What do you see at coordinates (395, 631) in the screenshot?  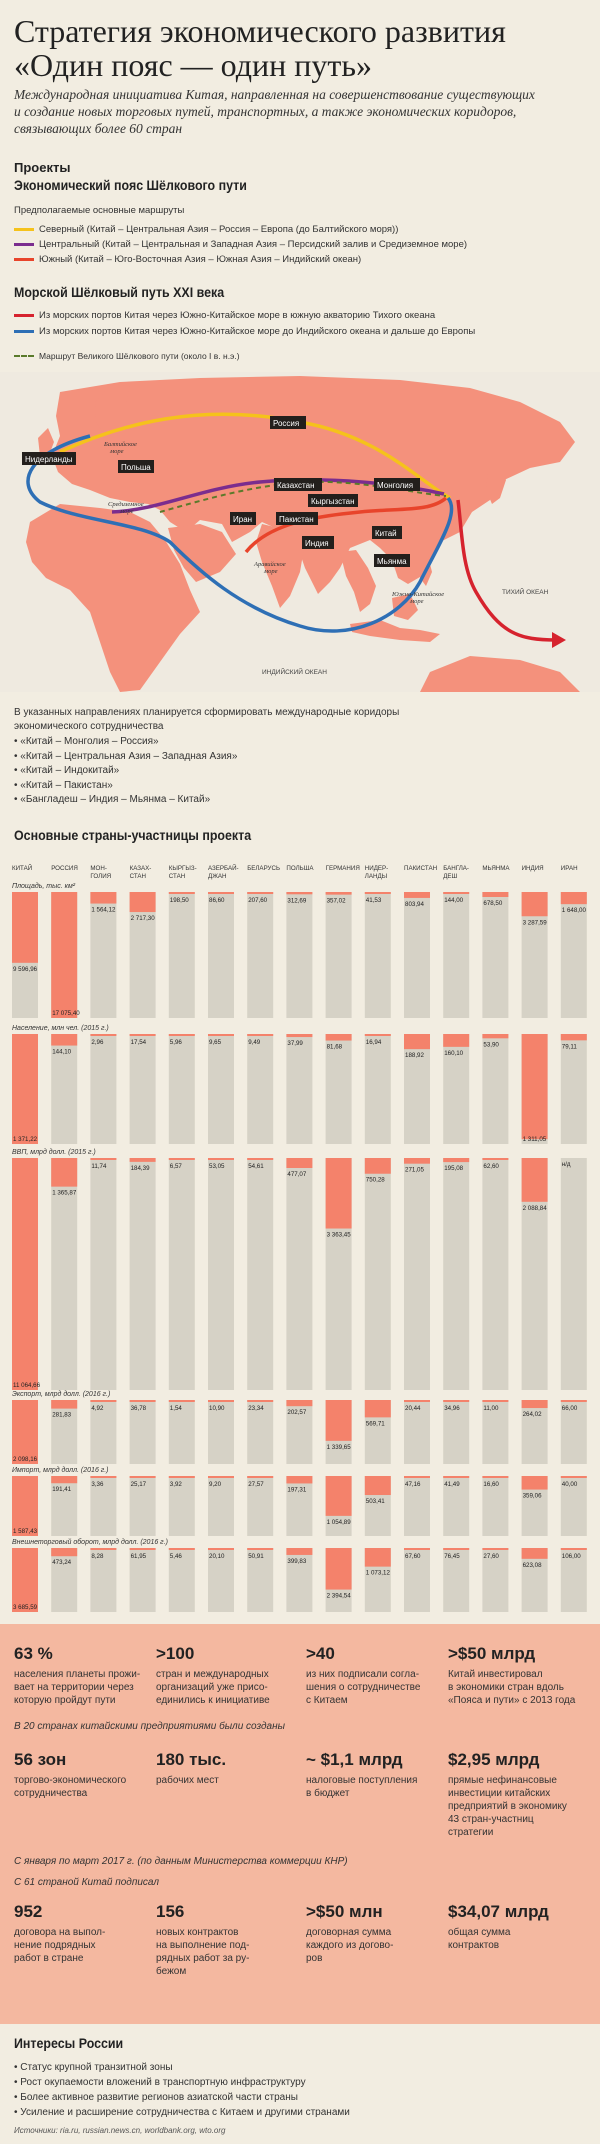 I see `land-indonesia` at bounding box center [395, 631].